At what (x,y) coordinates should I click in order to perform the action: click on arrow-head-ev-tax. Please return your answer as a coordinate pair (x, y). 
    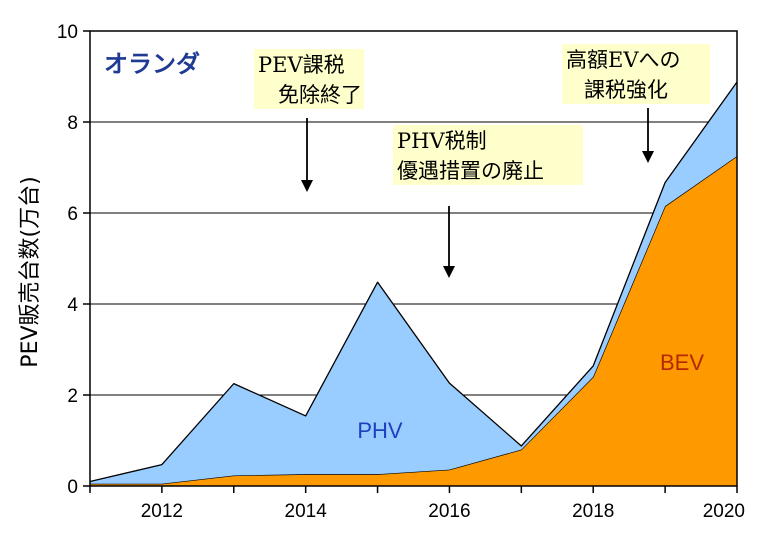
    Looking at the image, I should click on (648, 157).